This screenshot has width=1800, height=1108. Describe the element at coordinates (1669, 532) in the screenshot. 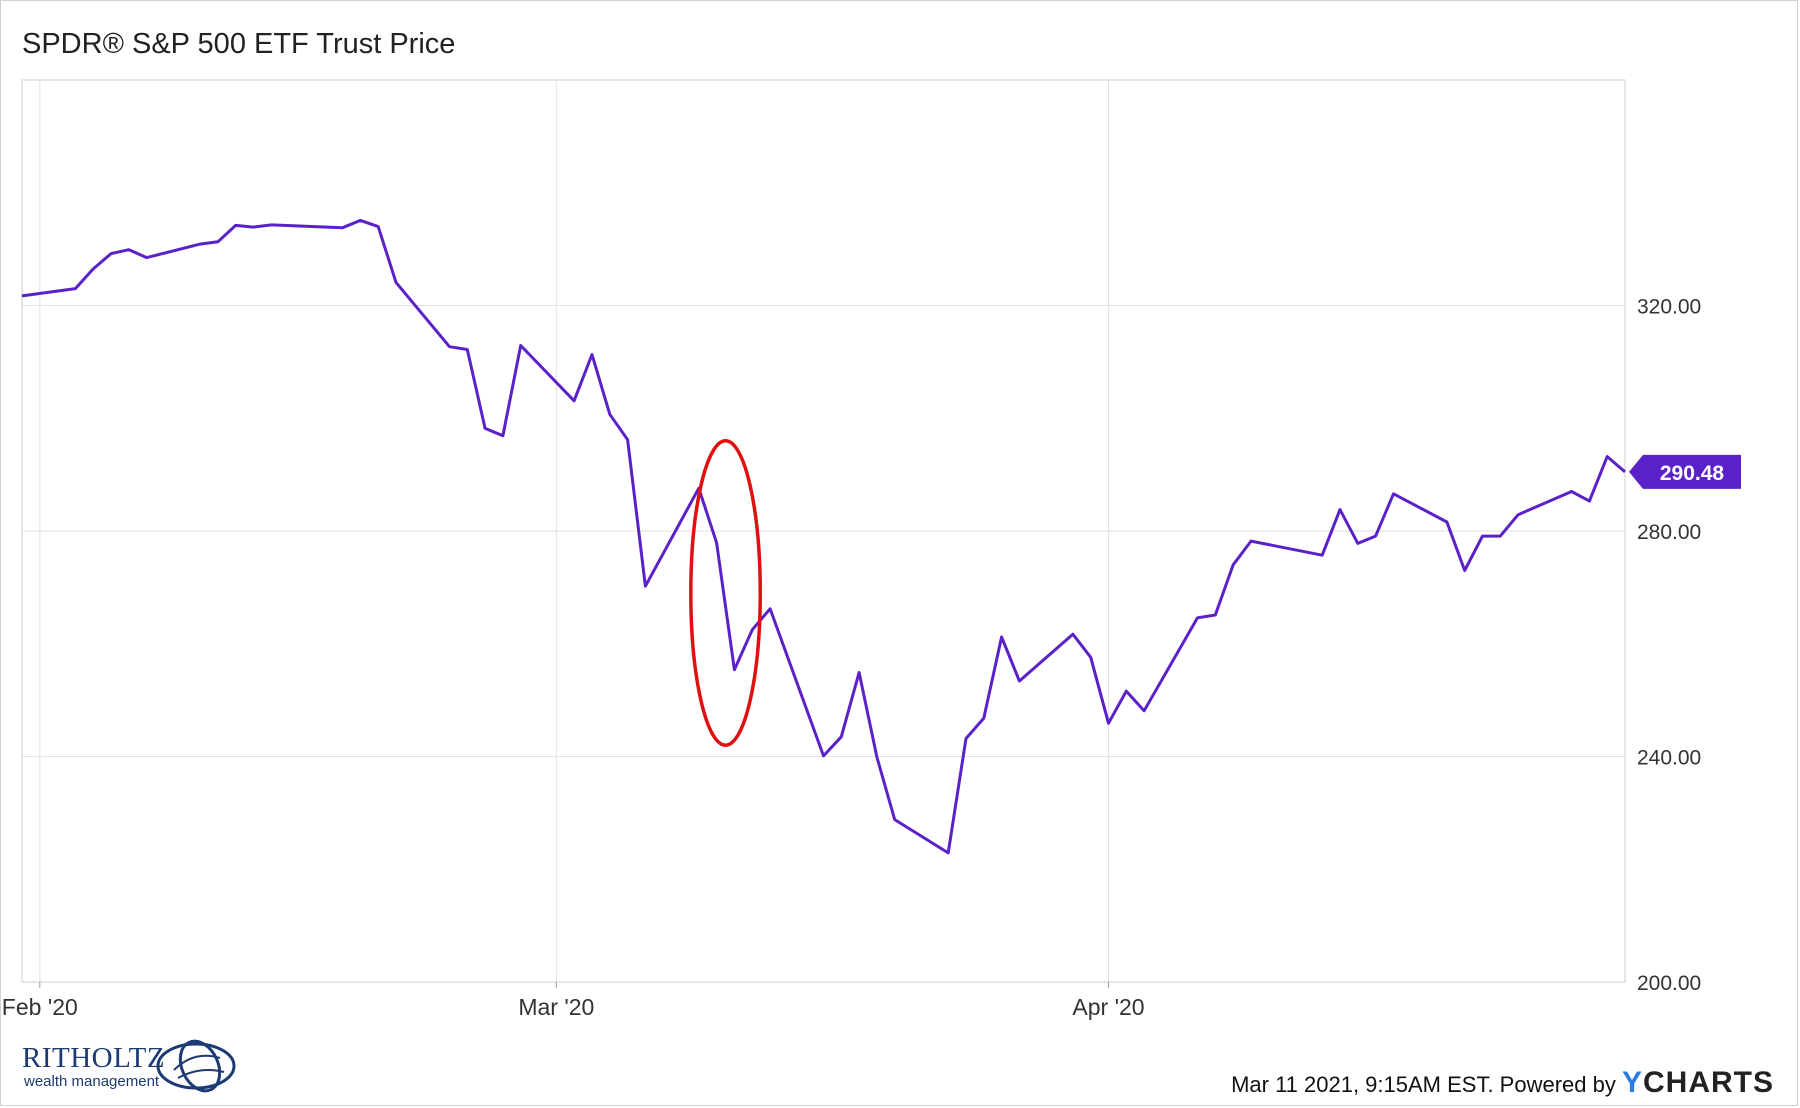

I see `y-tick-label: 280.00` at that location.